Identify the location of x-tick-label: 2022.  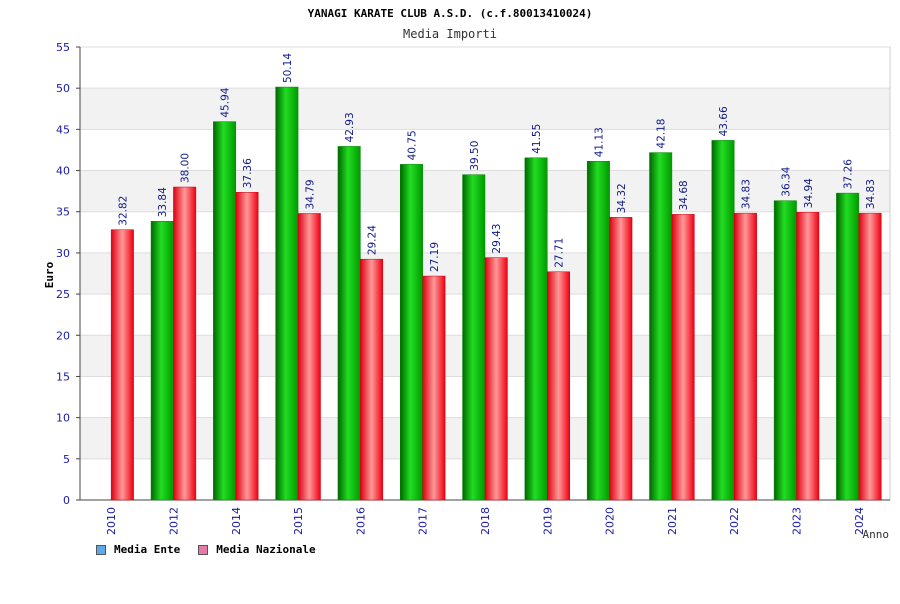
(734, 521).